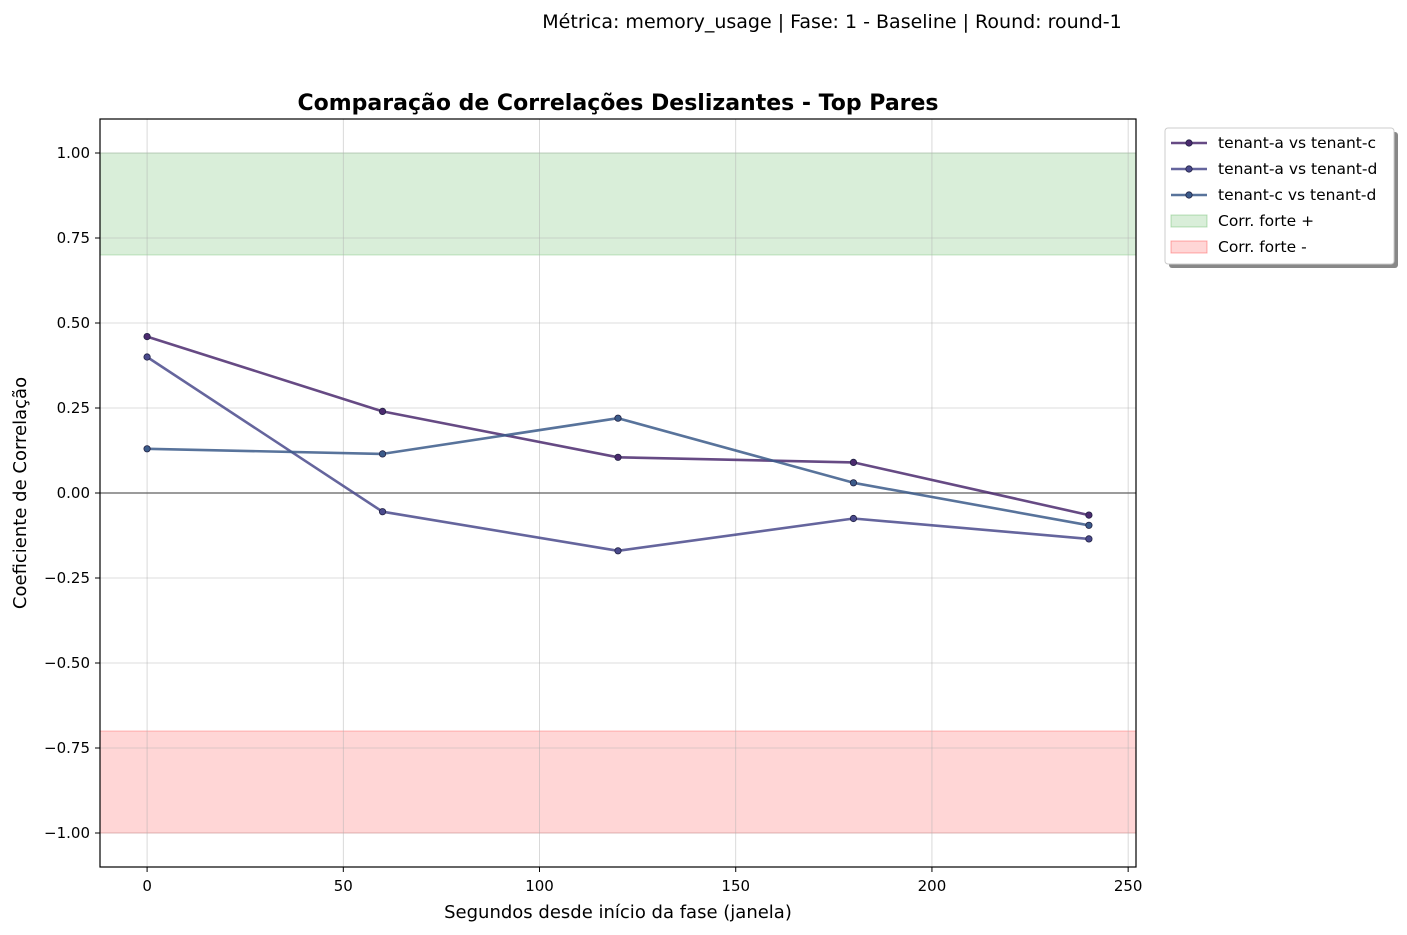  I want to click on y-axis-label: Coeficiente de Correlação, so click(20, 493).